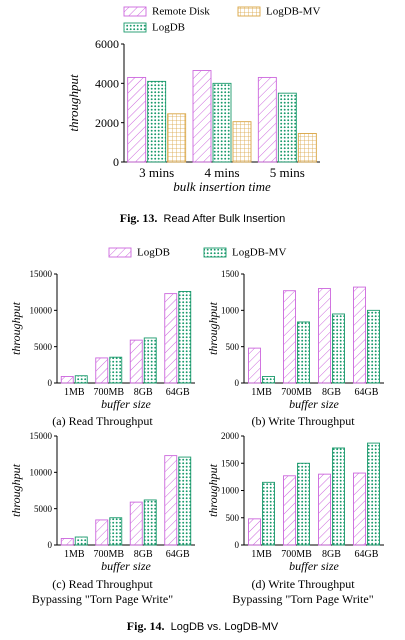 Image resolution: width=405 pixels, height=640 pixels. What do you see at coordinates (202, 218) in the screenshot?
I see `figure-13-caption: Fig. 13. Read After Bulk Insertion` at bounding box center [202, 218].